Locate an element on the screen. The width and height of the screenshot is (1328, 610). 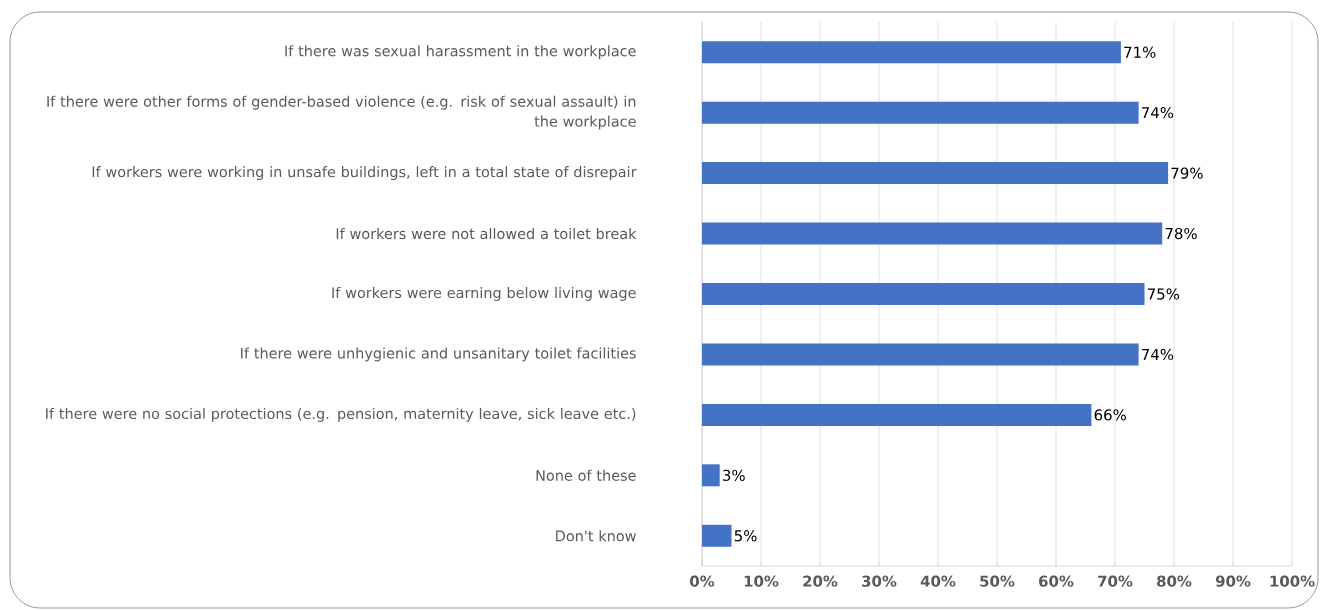
x-tick-label: 10% is located at coordinates (761, 581).